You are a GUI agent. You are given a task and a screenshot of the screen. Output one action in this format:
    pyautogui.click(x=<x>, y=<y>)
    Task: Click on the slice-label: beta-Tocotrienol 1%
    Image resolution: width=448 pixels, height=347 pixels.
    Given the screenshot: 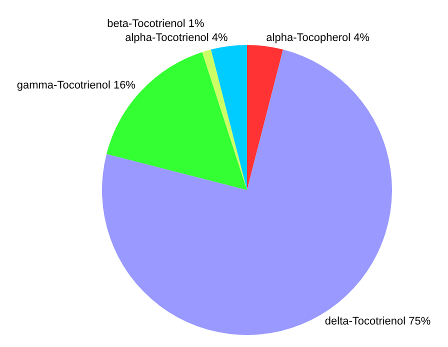 What is the action you would take?
    pyautogui.click(x=156, y=24)
    